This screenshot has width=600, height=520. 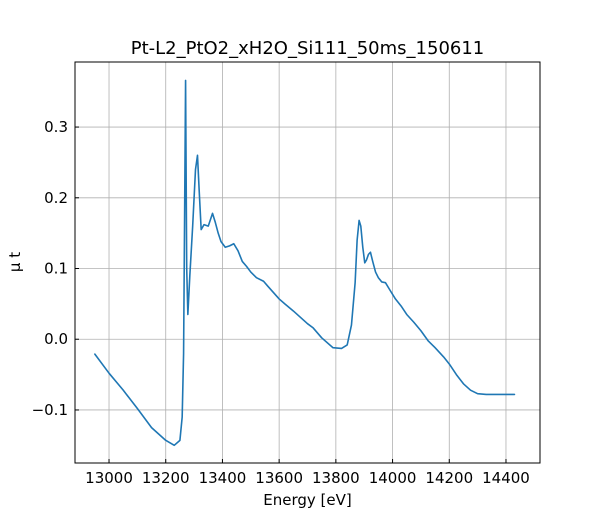 I want to click on chart-title: Pt-L2_PtO2_xH2O_Si111_50ms_150611, so click(x=308, y=48).